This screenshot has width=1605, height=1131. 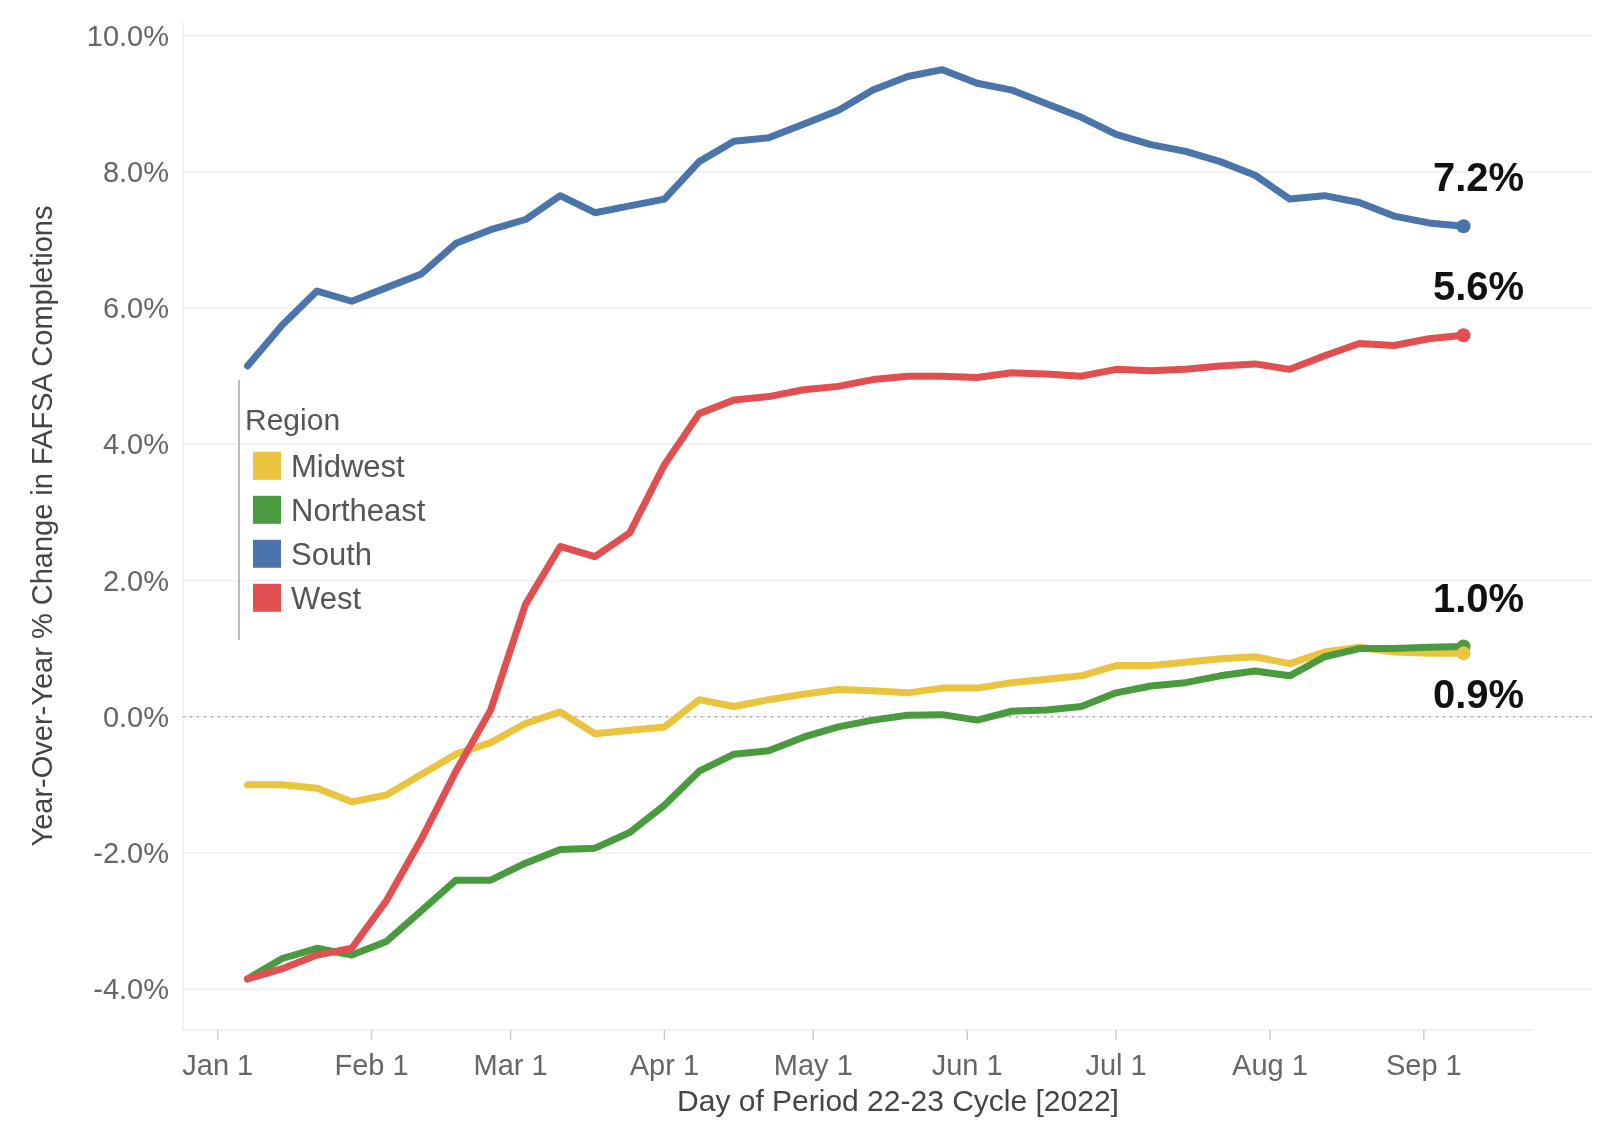 What do you see at coordinates (332, 554) in the screenshot?
I see `legend-label: South` at bounding box center [332, 554].